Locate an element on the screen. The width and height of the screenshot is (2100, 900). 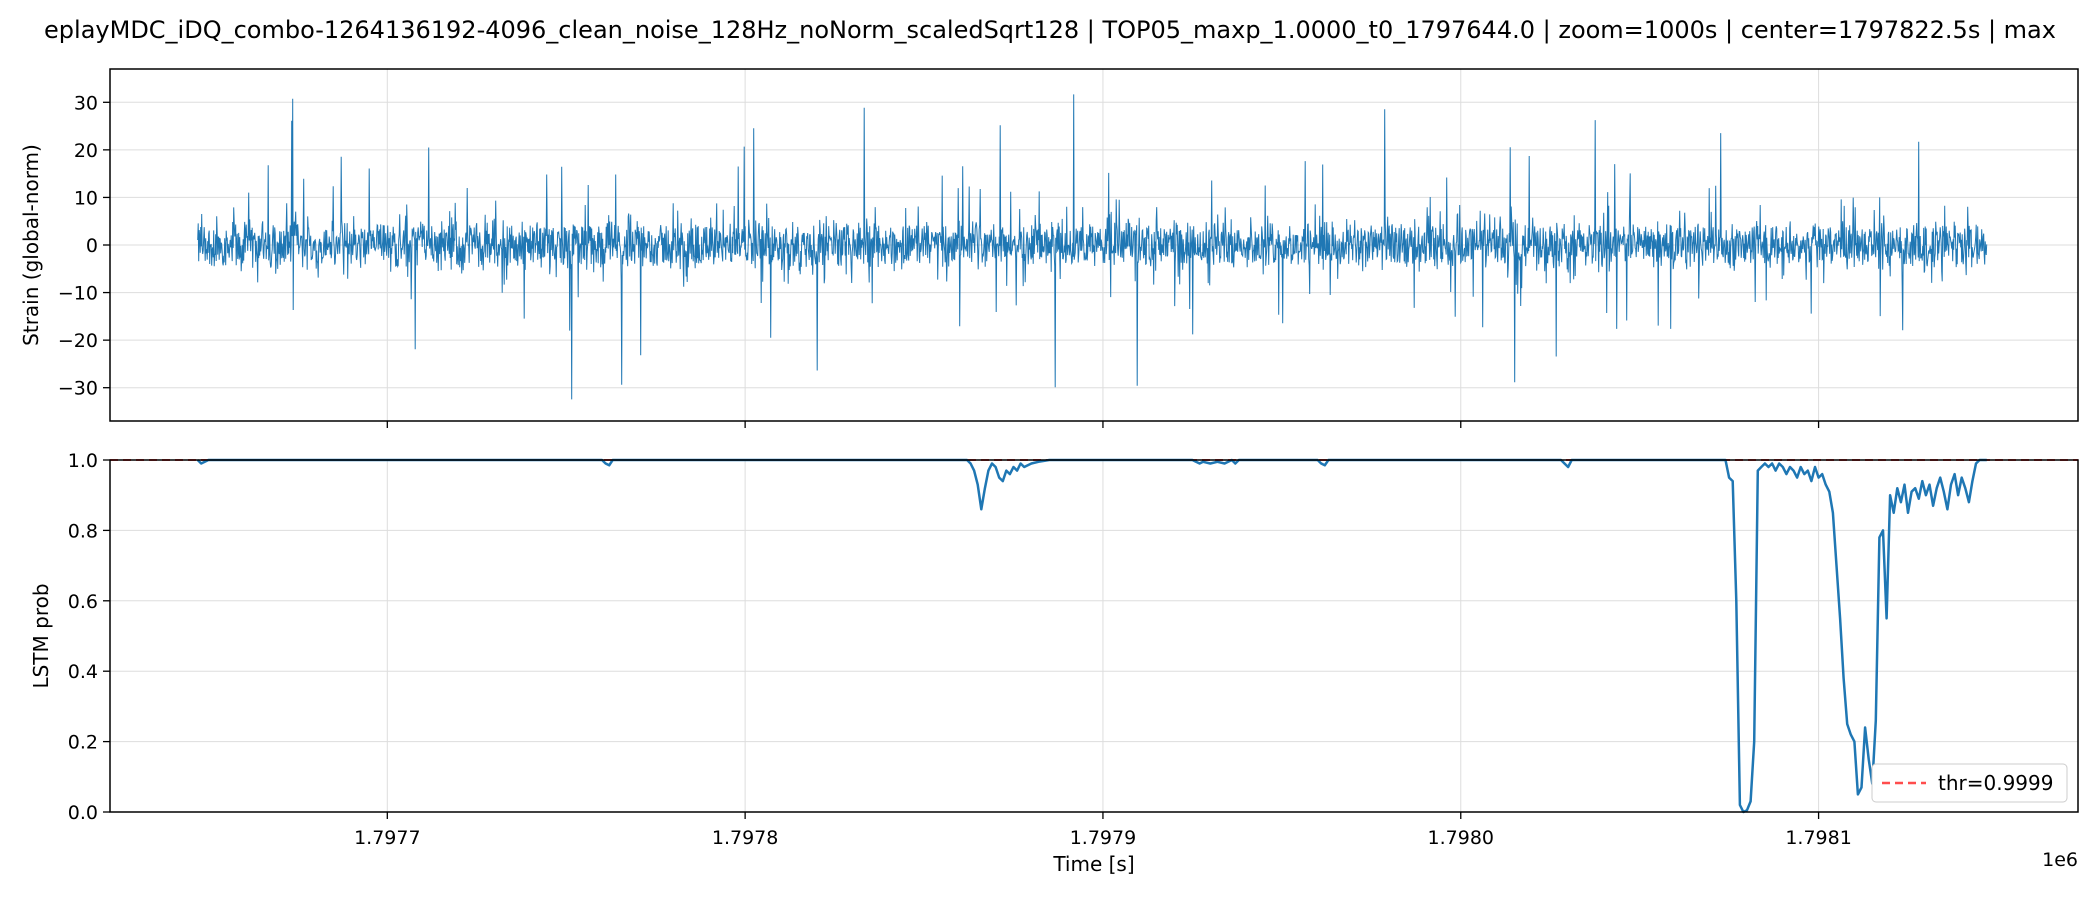
y-tick-label: 20 is located at coordinates (86, 151).